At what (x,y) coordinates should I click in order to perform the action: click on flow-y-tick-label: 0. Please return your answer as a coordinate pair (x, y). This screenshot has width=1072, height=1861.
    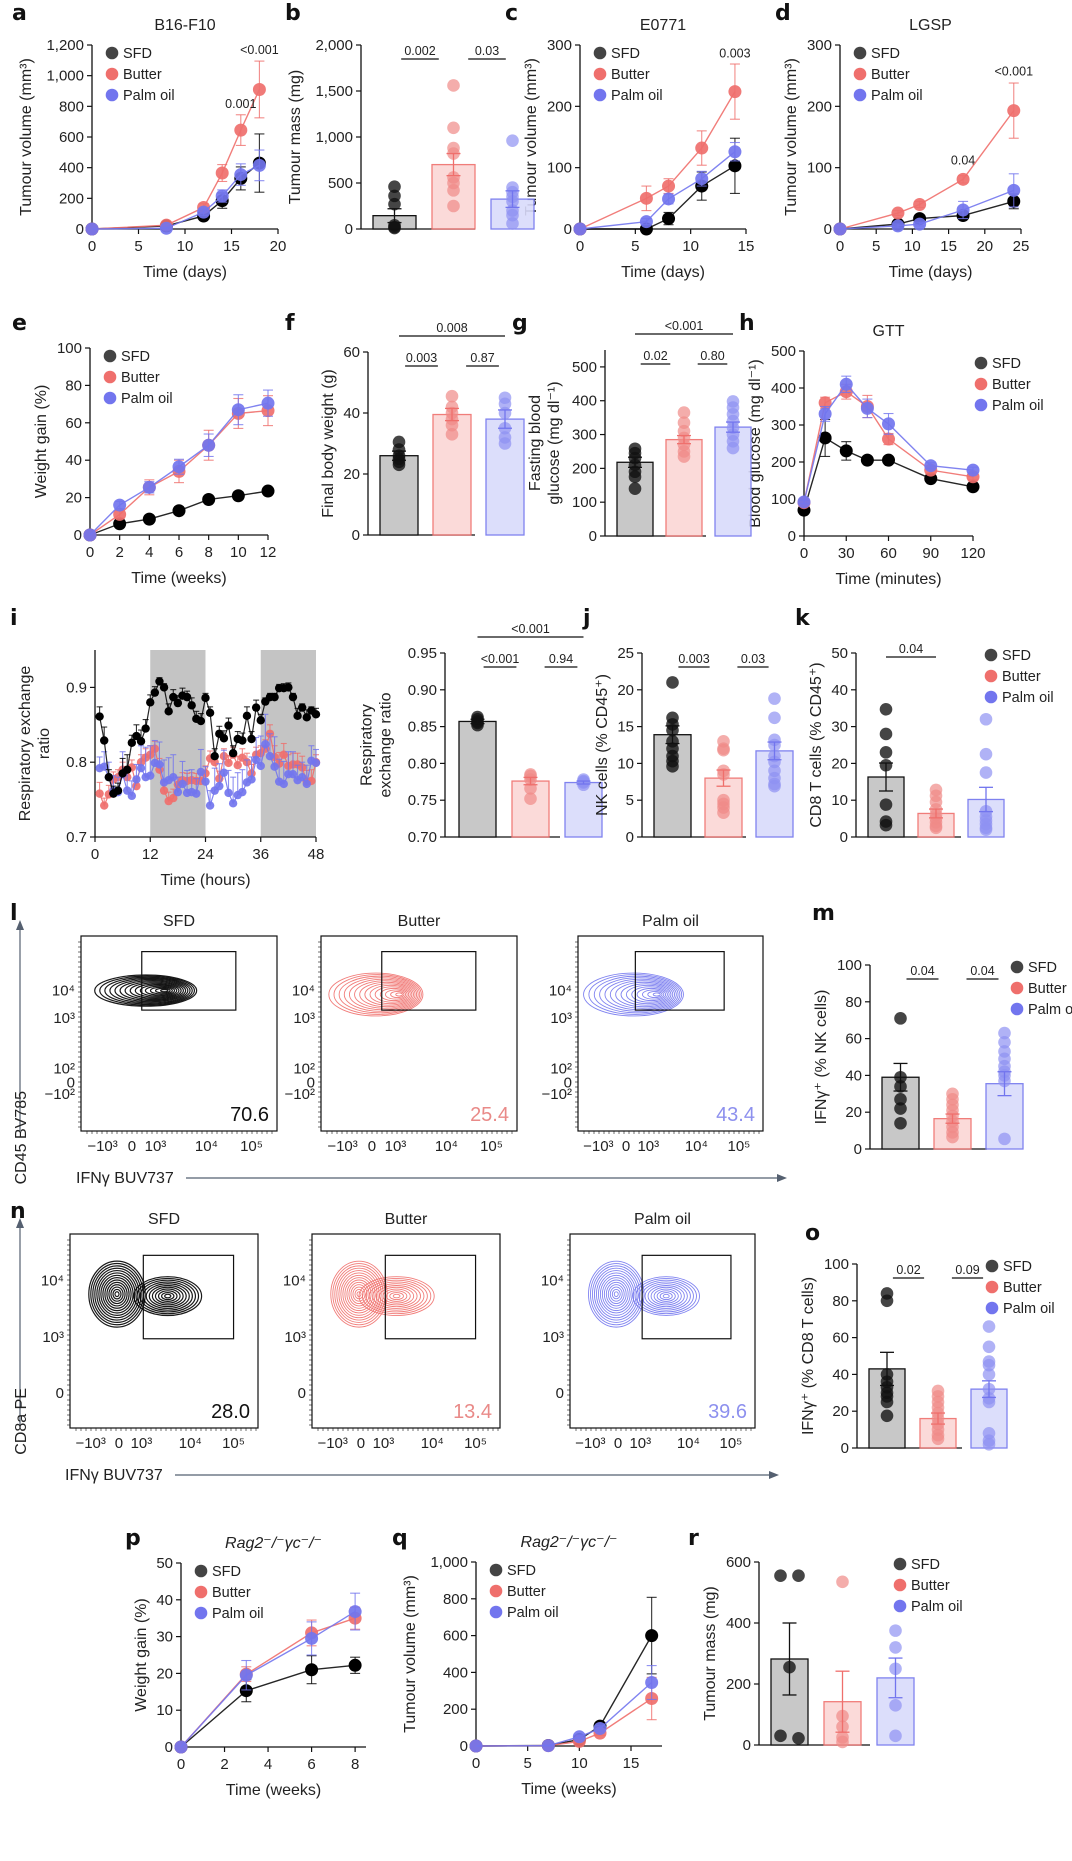
    Looking at the image, I should click on (311, 1082).